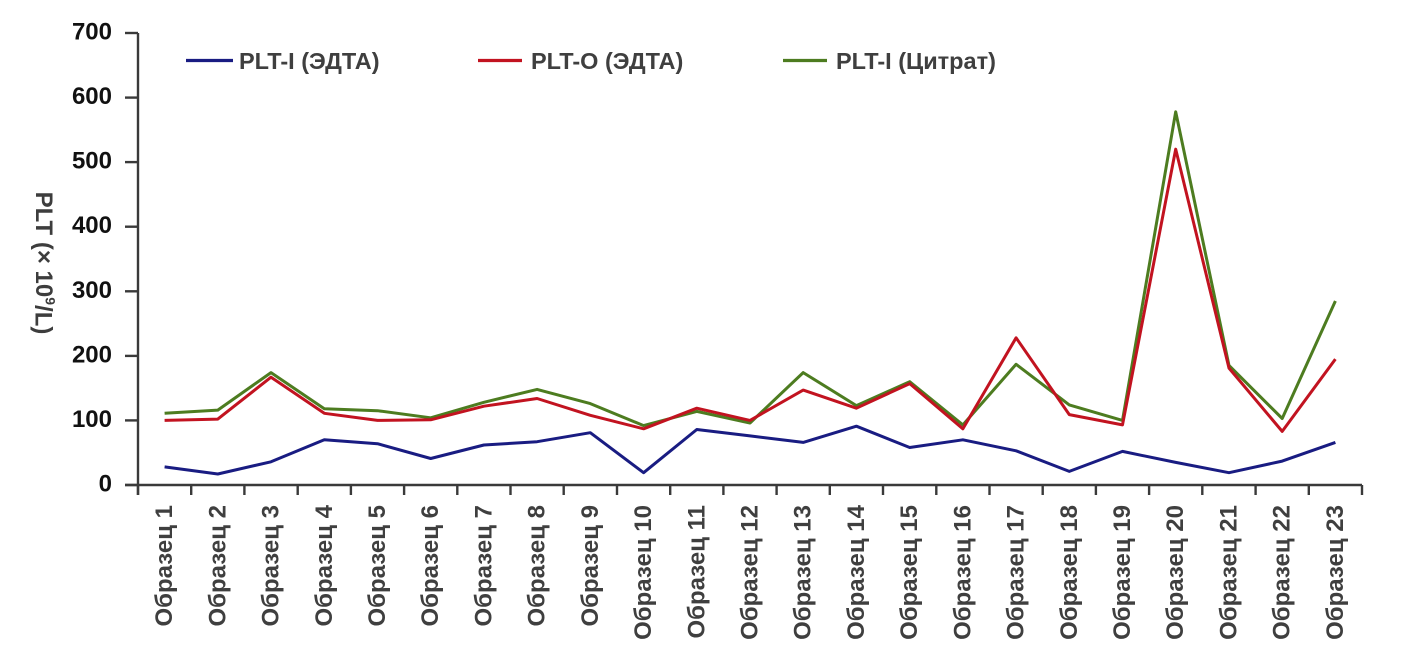 Image resolution: width=1416 pixels, height=655 pixels. Describe the element at coordinates (92, 419) in the screenshot. I see `svg-text: 100` at that location.